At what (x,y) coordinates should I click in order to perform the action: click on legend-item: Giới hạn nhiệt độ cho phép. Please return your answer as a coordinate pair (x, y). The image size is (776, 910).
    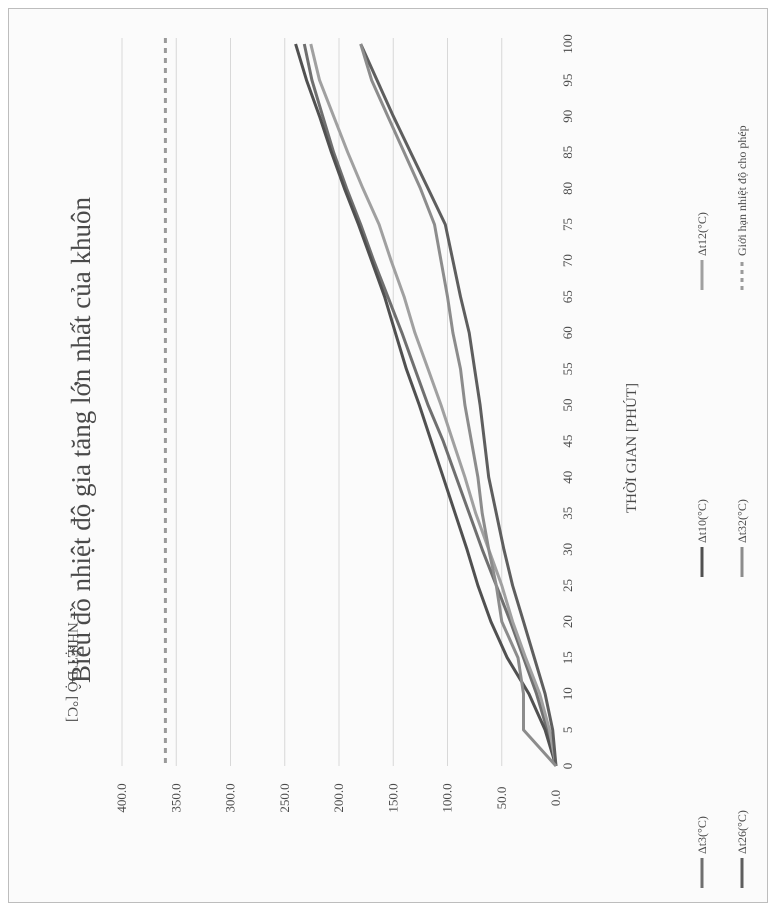
    Looking at the image, I should click on (742, 207).